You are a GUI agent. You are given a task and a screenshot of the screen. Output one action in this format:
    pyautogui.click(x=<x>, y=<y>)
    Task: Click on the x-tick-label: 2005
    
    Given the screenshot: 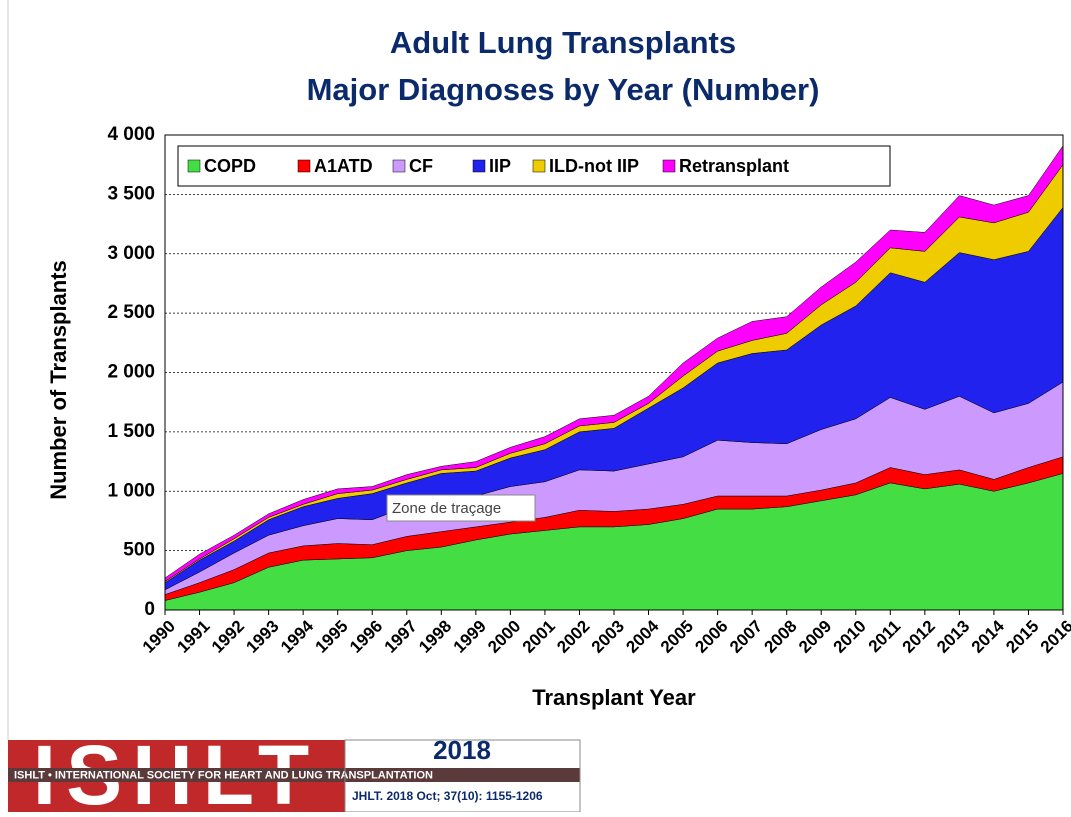 What is the action you would take?
    pyautogui.click(x=677, y=637)
    